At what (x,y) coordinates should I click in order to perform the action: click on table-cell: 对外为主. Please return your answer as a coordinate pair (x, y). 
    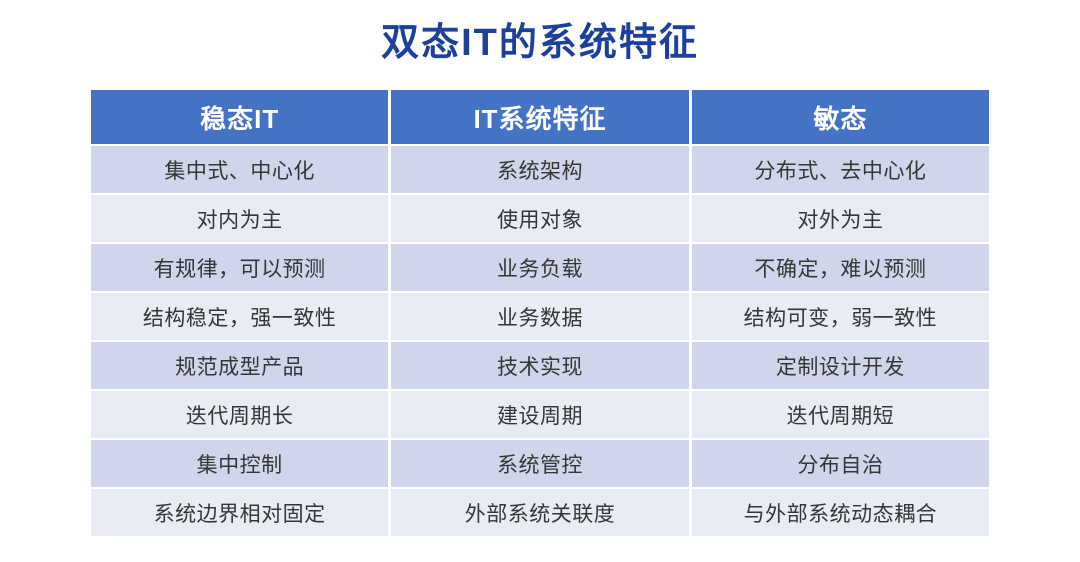
    Looking at the image, I should click on (840, 218).